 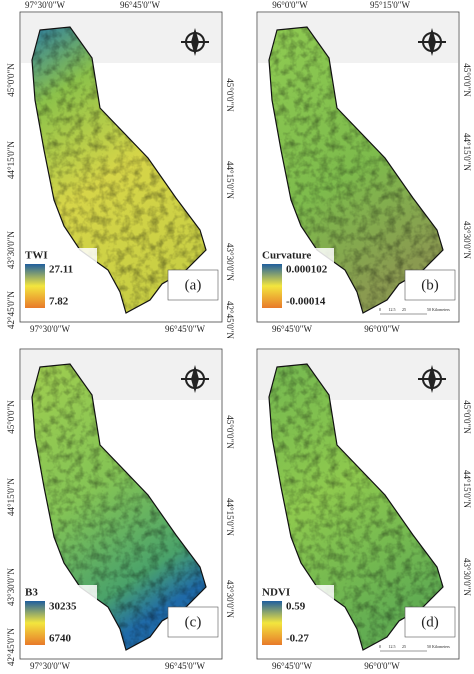 I want to click on panel-letter: (c), so click(x=193, y=622).